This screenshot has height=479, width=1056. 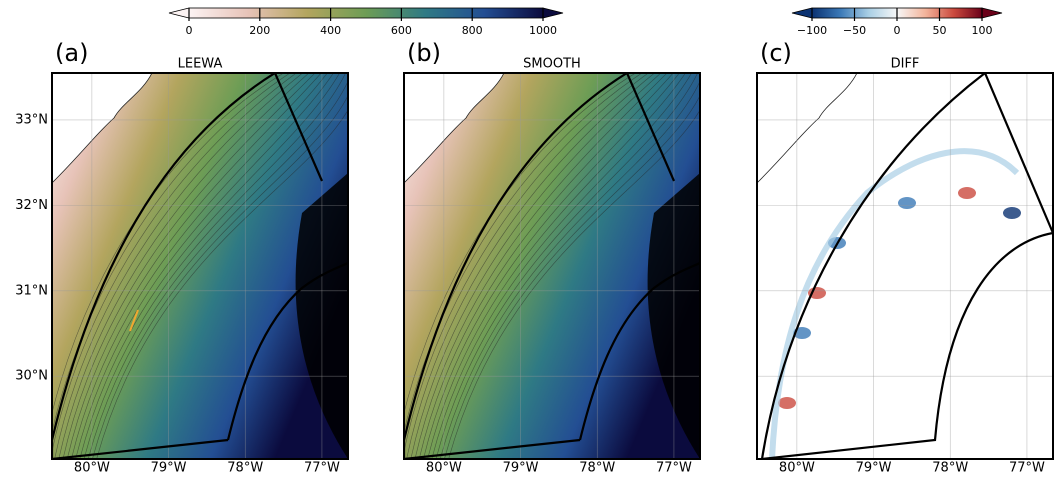 I want to click on y-tick-label: 30°N, so click(x=31, y=376).